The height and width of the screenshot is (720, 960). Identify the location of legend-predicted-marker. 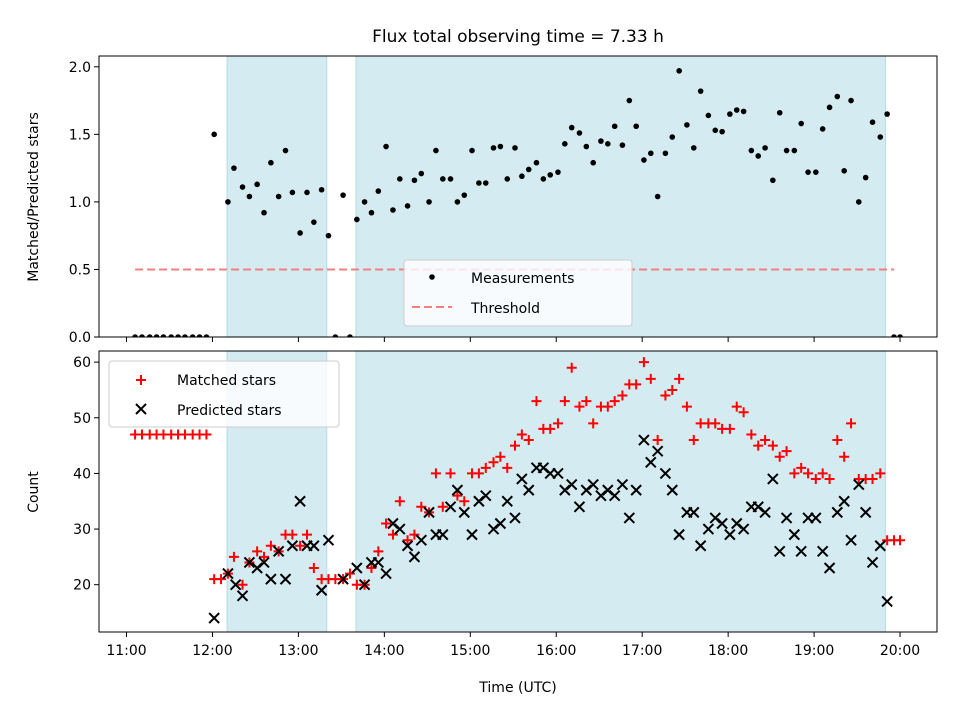
(141, 409).